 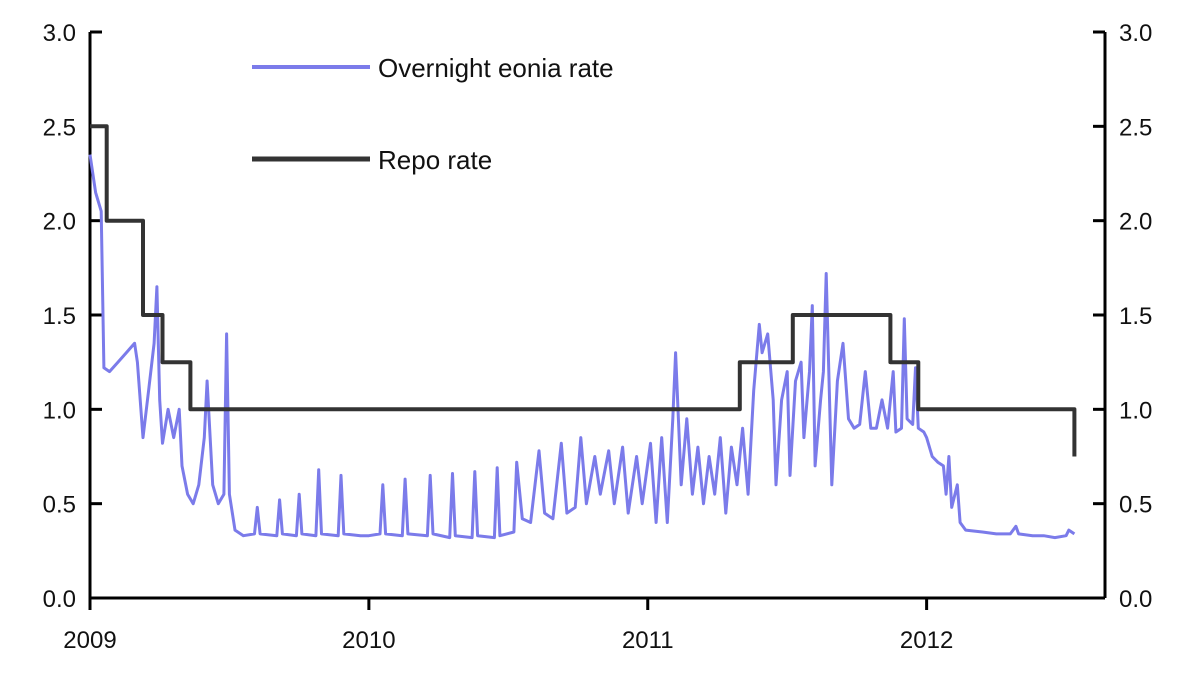 What do you see at coordinates (648, 640) in the screenshot?
I see `x-tick-label: 2011` at bounding box center [648, 640].